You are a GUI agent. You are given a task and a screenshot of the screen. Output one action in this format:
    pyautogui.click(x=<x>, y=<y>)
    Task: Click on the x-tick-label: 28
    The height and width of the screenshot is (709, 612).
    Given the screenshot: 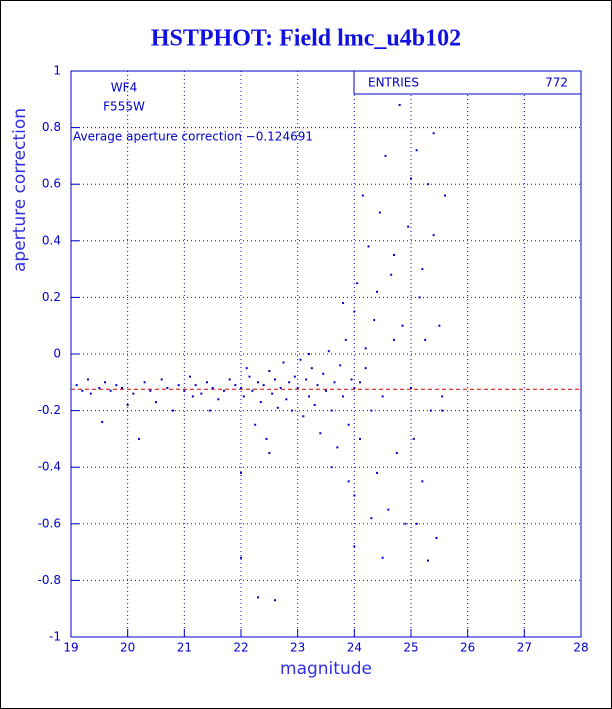 What is the action you would take?
    pyautogui.click(x=580, y=648)
    